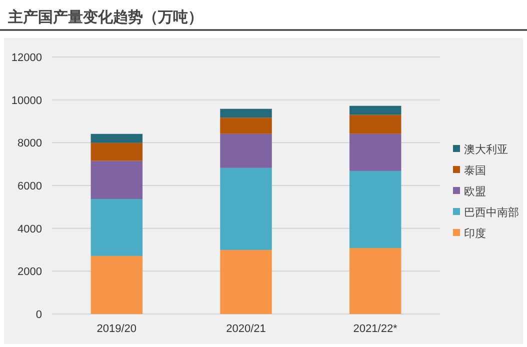  I want to click on x-tick-label: 2021/22*, so click(375, 329).